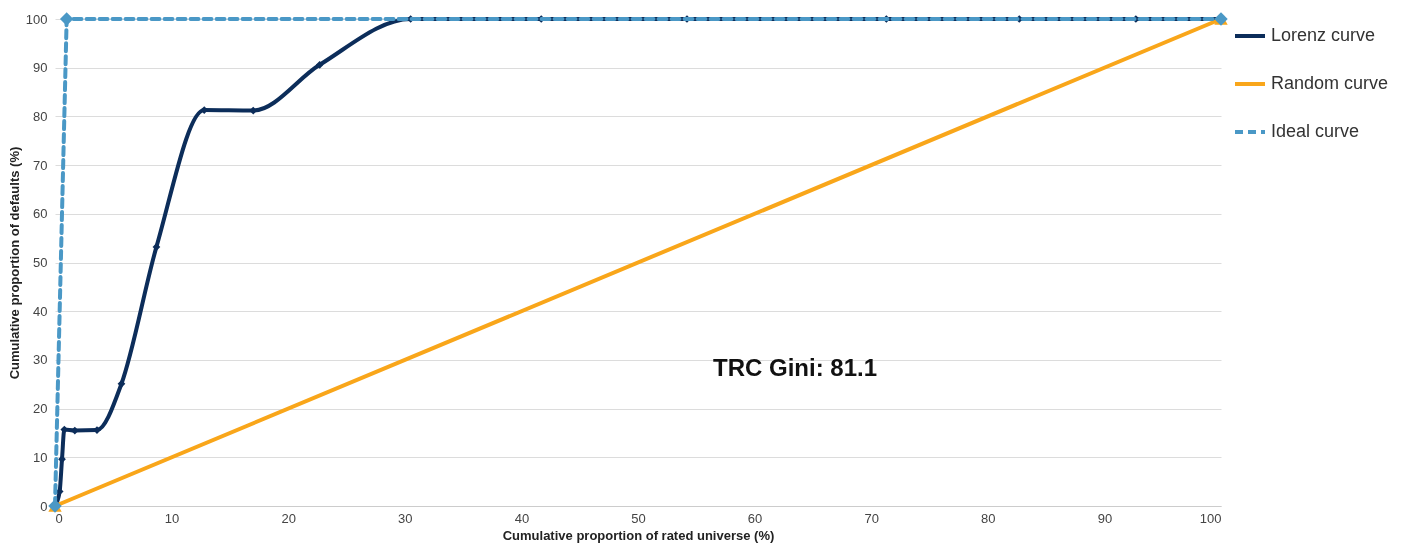  What do you see at coordinates (172, 518) in the screenshot?
I see `x-tick-label: 10` at bounding box center [172, 518].